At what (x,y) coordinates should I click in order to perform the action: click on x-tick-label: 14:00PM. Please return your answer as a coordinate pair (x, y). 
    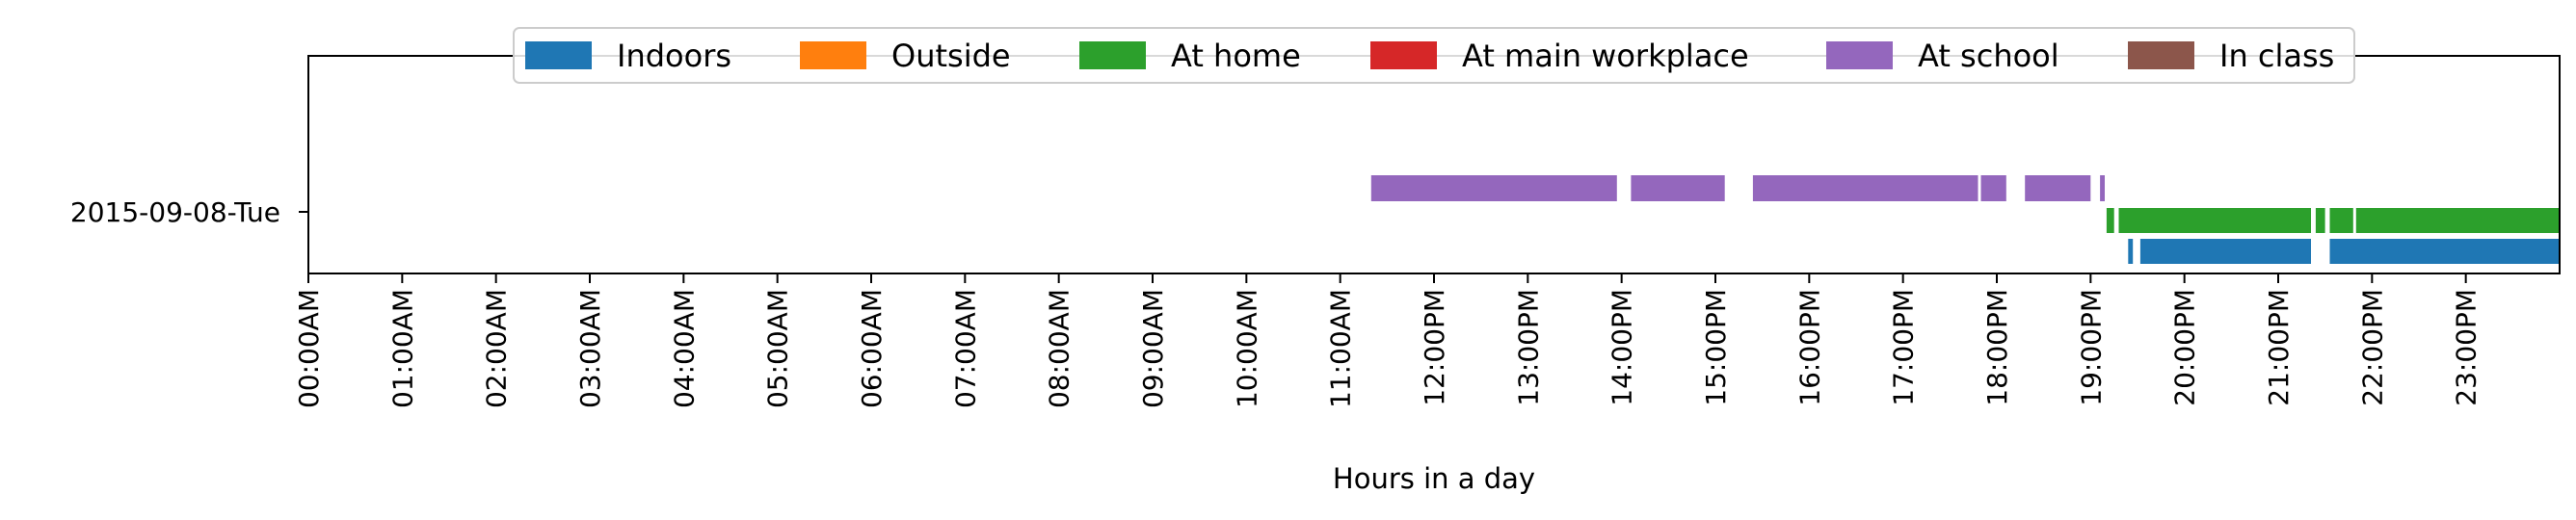
    Looking at the image, I should click on (1622, 347).